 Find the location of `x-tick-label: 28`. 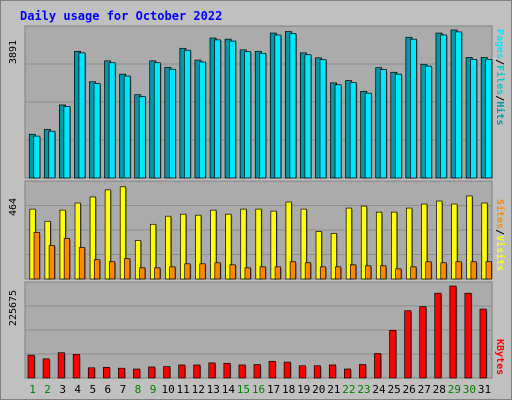

x-tick-label: 28 is located at coordinates (439, 389).